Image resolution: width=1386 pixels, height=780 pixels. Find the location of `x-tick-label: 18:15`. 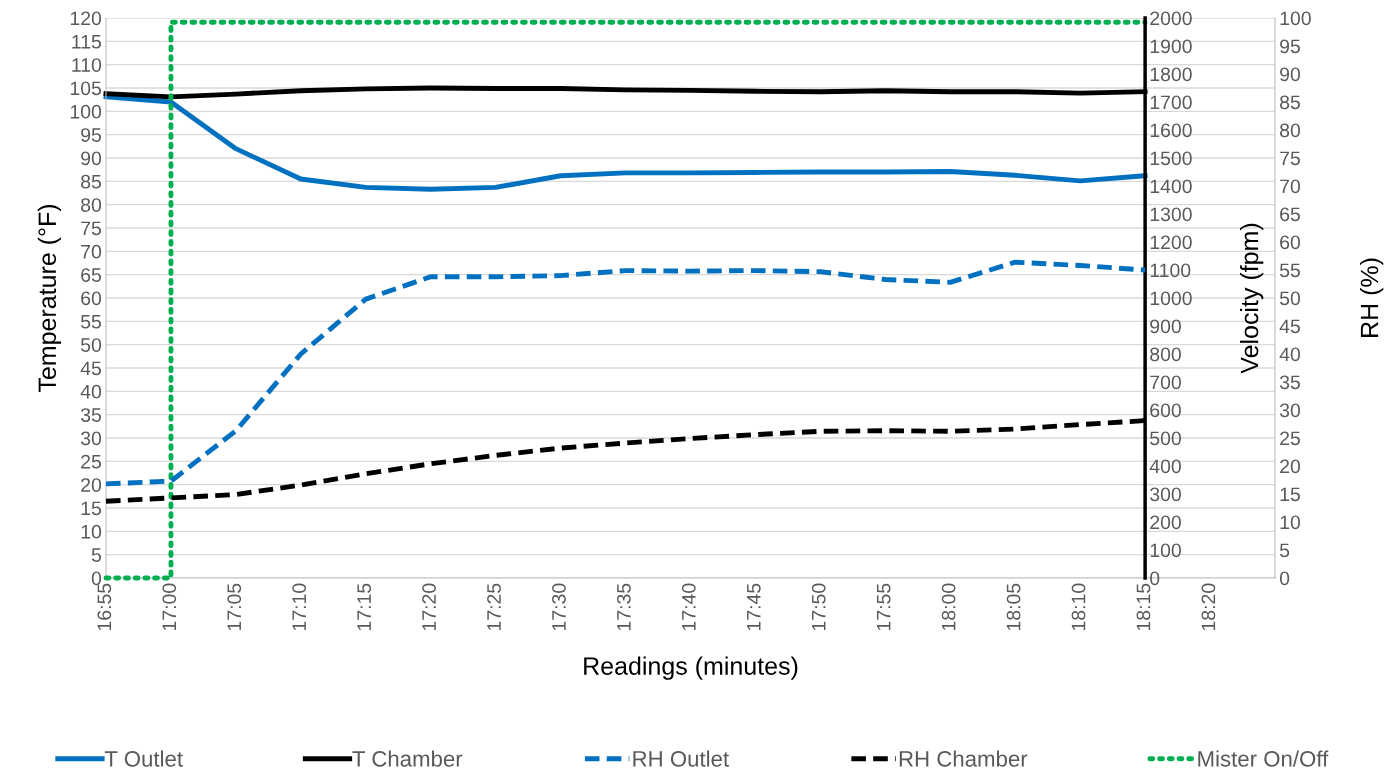

x-tick-label: 18:15 is located at coordinates (1143, 607).